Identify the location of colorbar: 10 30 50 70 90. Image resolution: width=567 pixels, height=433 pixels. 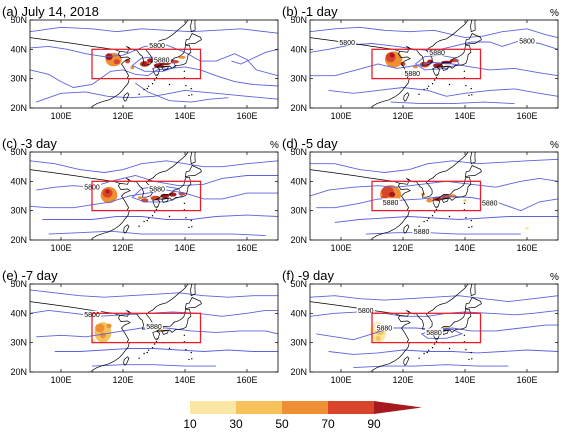
(302, 416).